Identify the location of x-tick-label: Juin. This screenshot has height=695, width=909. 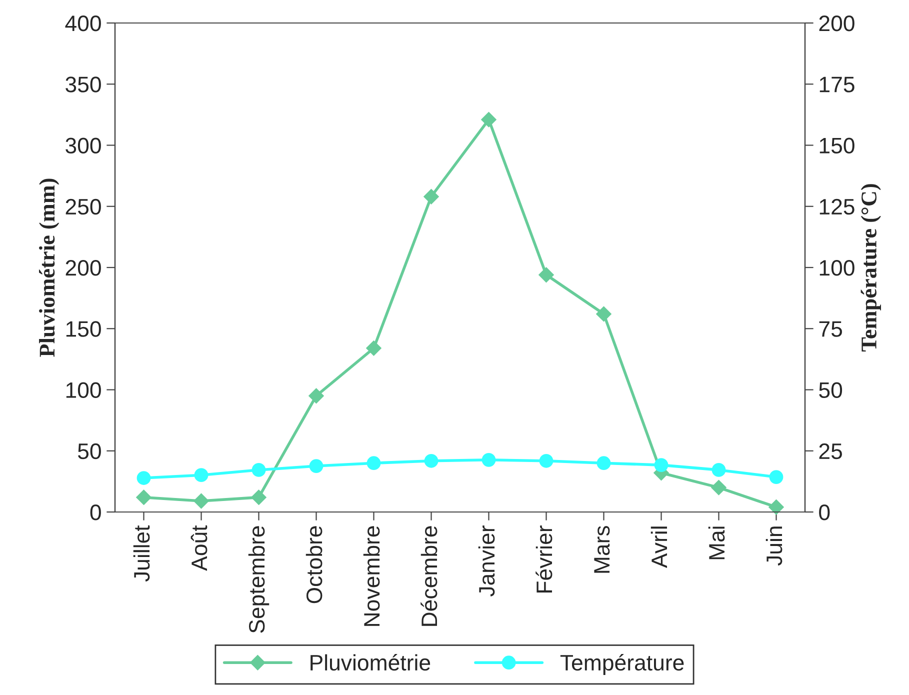
(774, 546).